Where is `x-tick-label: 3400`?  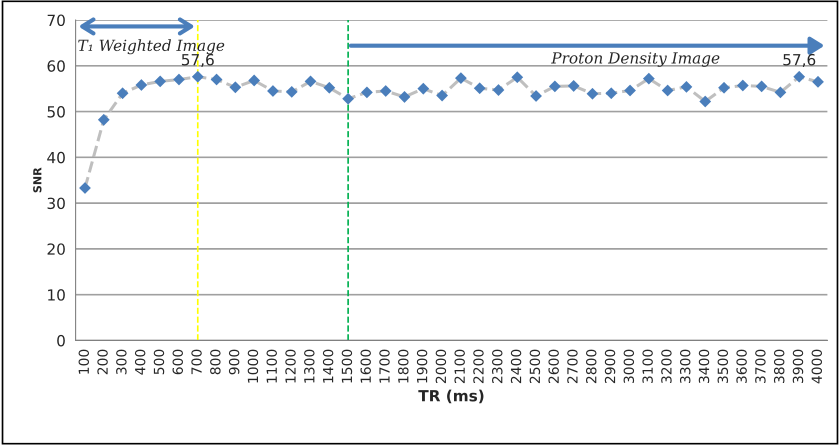
x-tick-label: 3400 is located at coordinates (704, 367).